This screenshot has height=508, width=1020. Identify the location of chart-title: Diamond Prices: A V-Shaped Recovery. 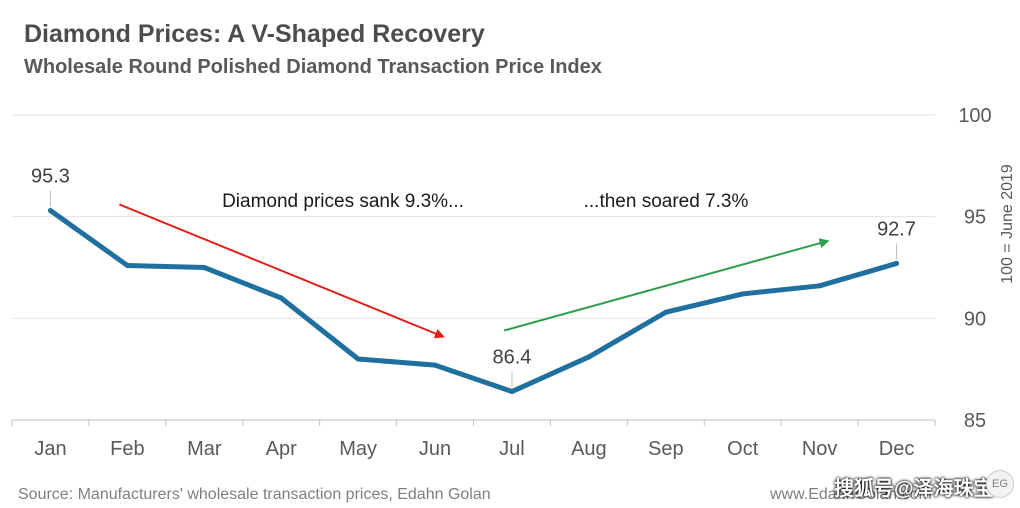
(254, 34).